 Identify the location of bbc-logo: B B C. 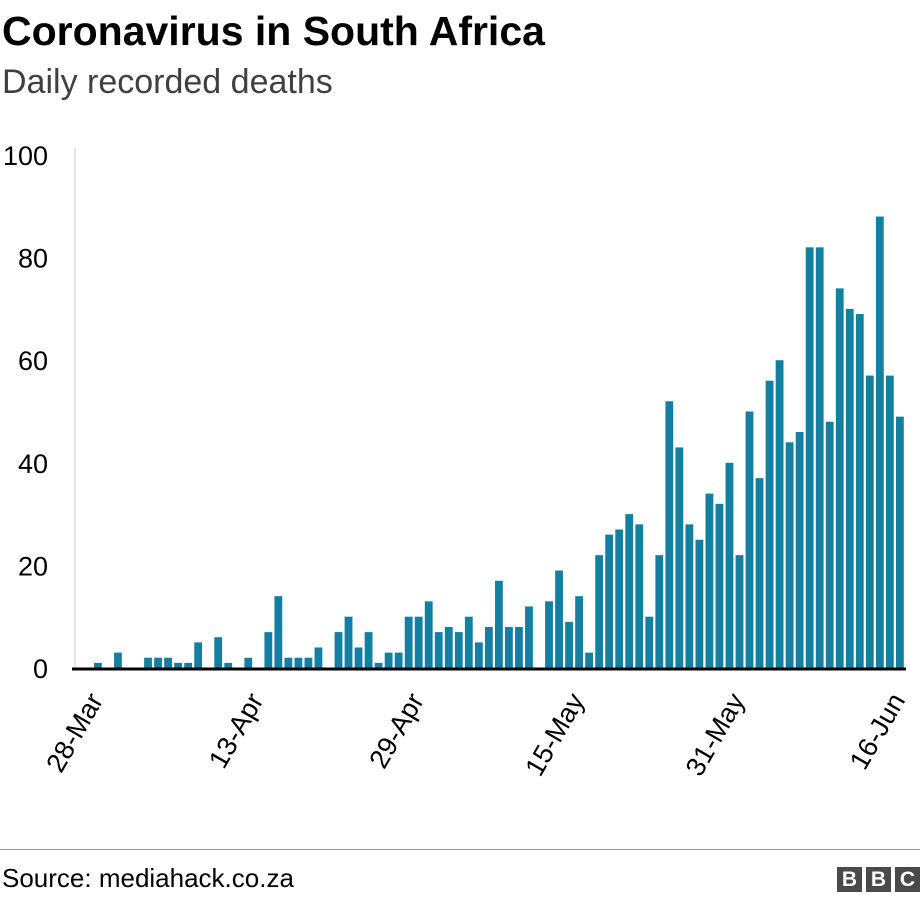
(878, 879).